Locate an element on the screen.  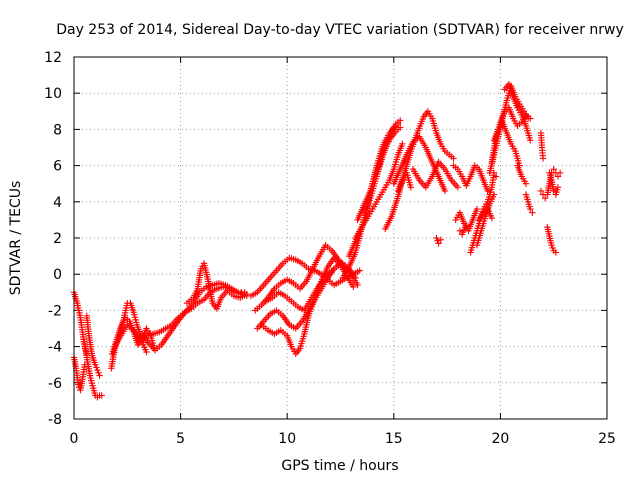
y-tick-label: 4 is located at coordinates (57, 203).